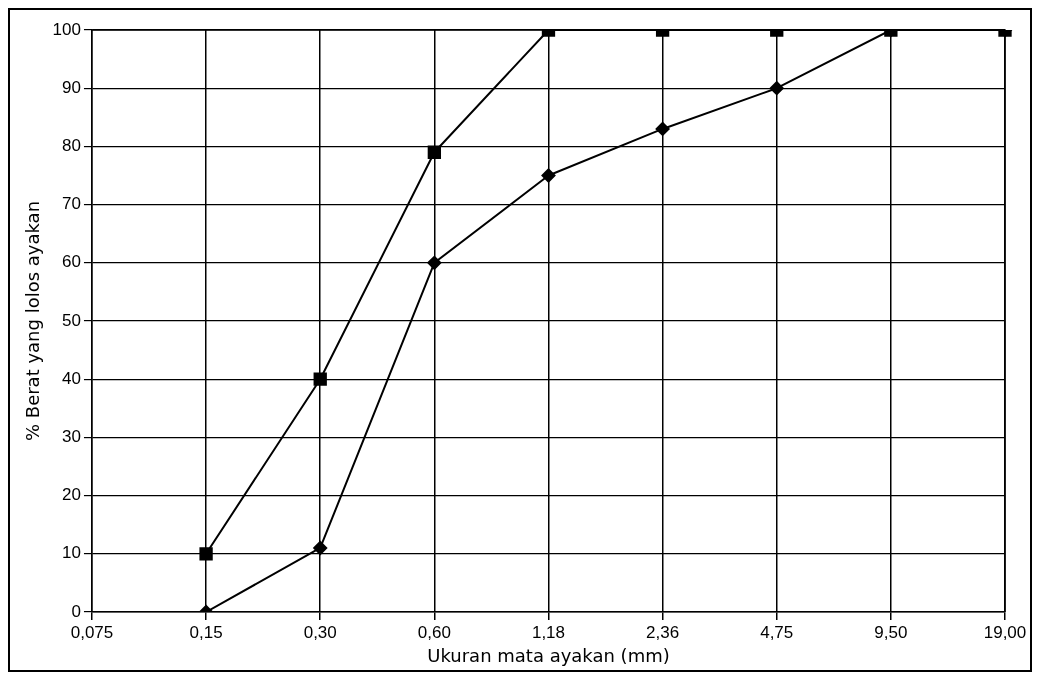 This screenshot has width=1044, height=683. Describe the element at coordinates (71, 495) in the screenshot. I see `y-tick-label: 20` at that location.